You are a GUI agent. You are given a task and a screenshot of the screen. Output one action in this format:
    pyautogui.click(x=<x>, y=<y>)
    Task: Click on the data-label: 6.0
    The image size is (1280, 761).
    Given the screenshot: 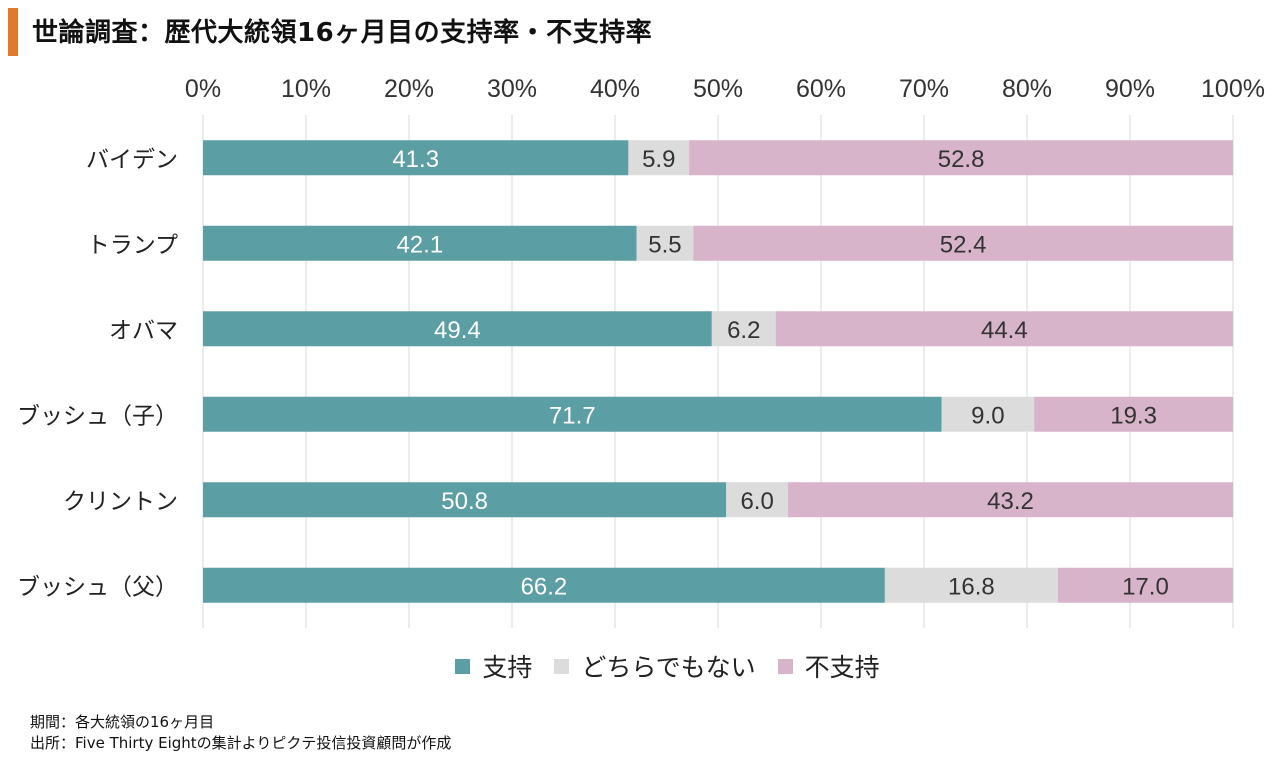 What is the action you would take?
    pyautogui.click(x=756, y=501)
    